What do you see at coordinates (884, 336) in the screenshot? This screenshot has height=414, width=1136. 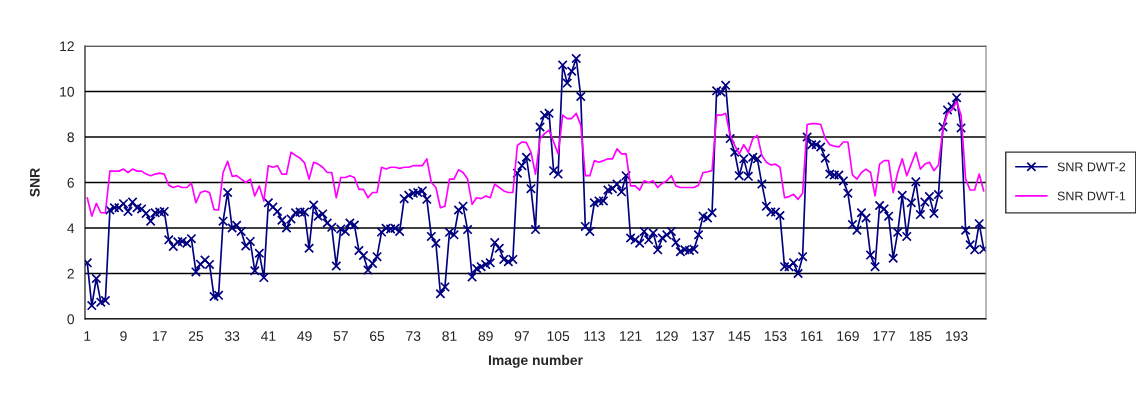 I see `x-tick-label: 177` at bounding box center [884, 336].